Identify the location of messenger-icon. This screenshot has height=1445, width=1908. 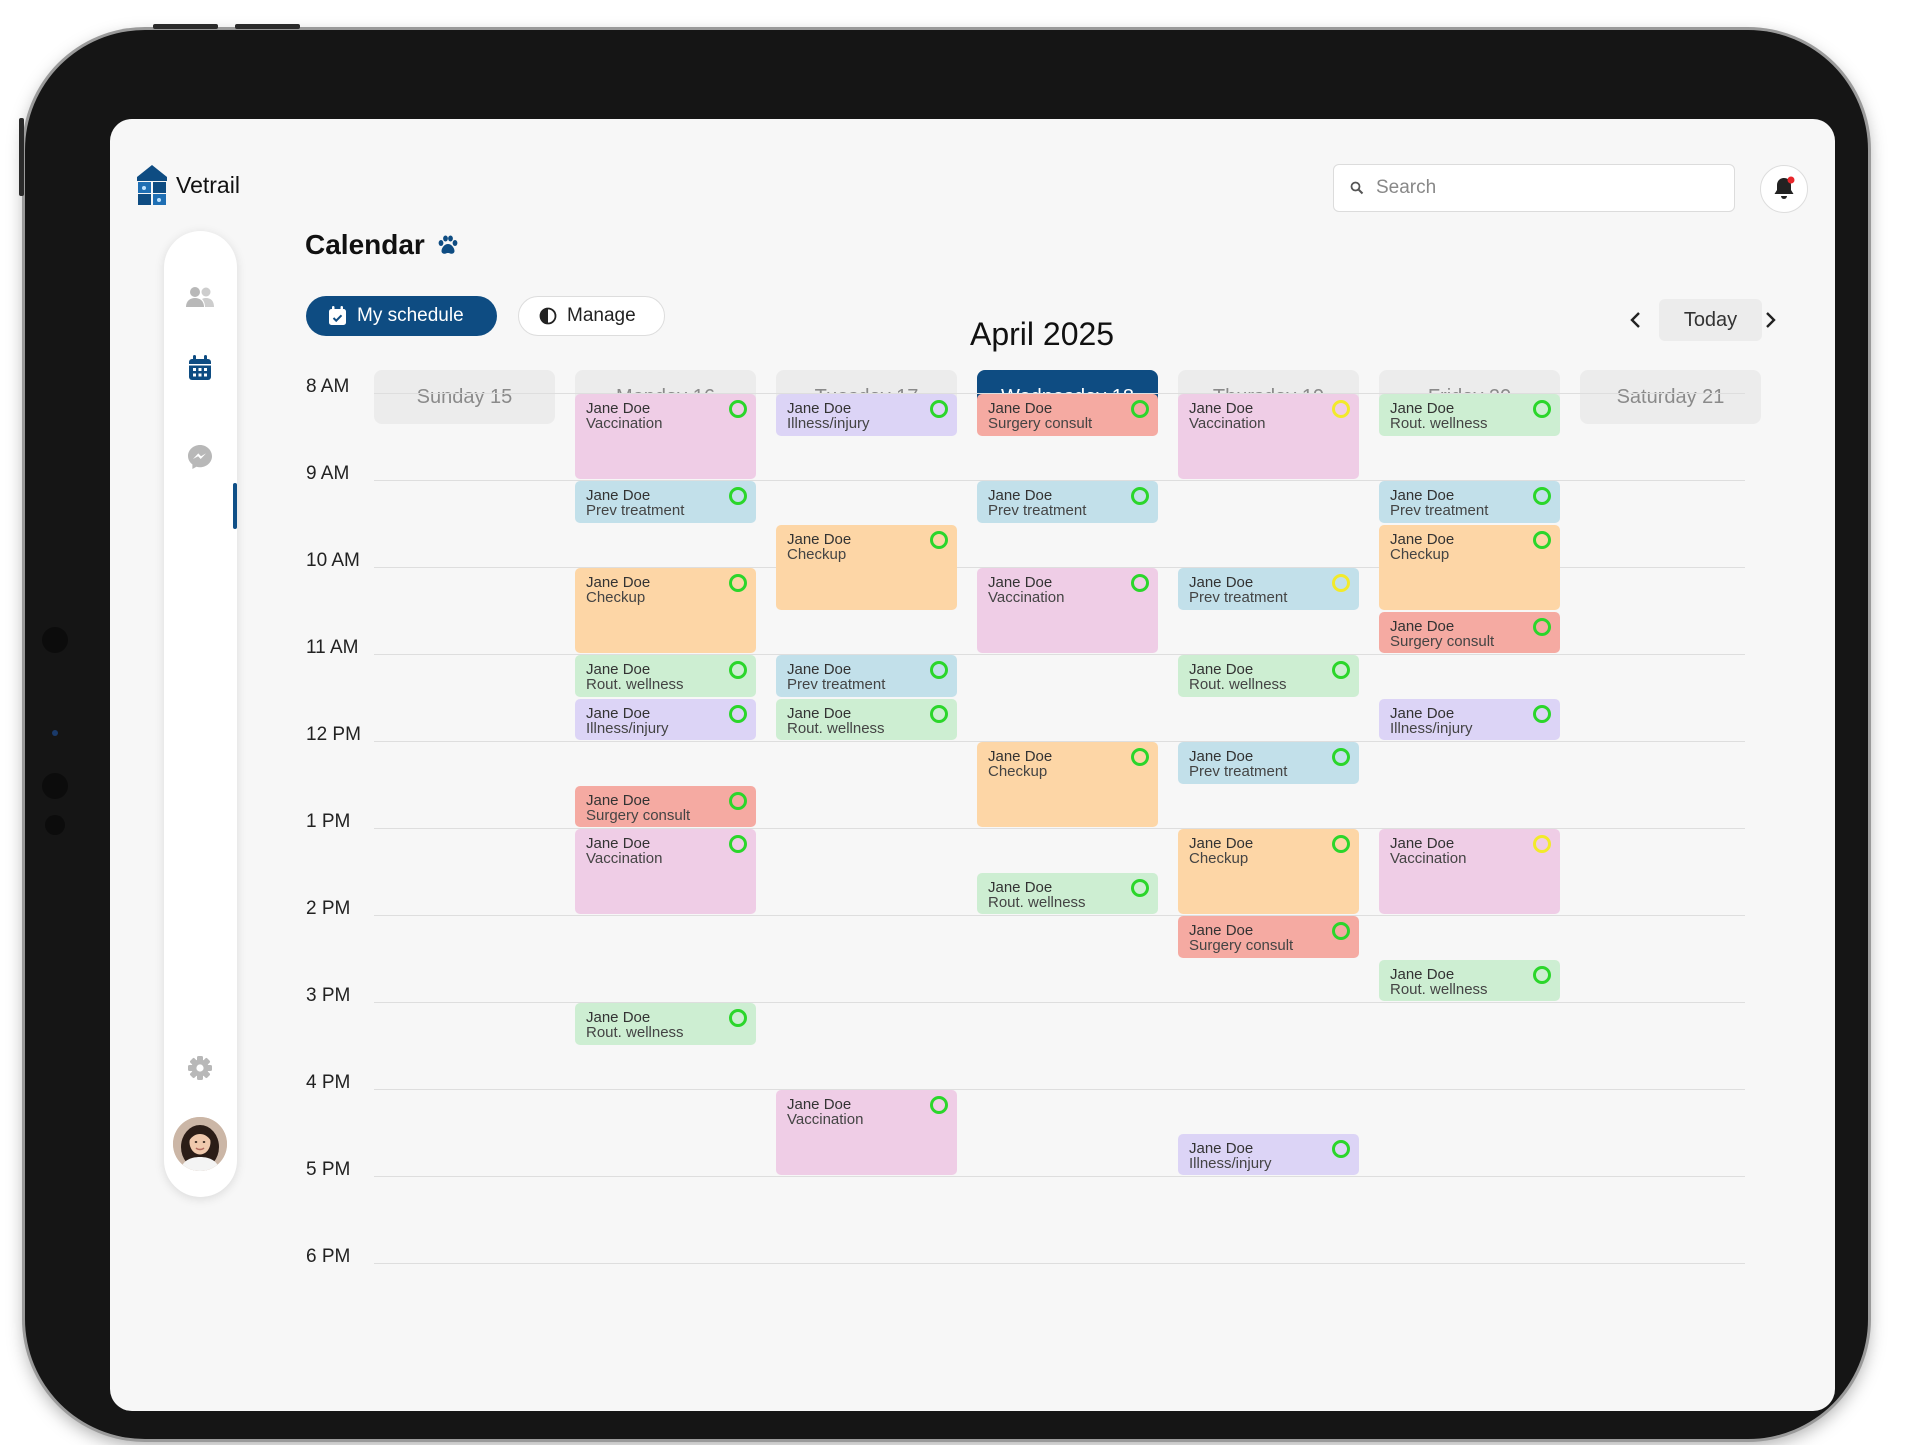
(200, 457).